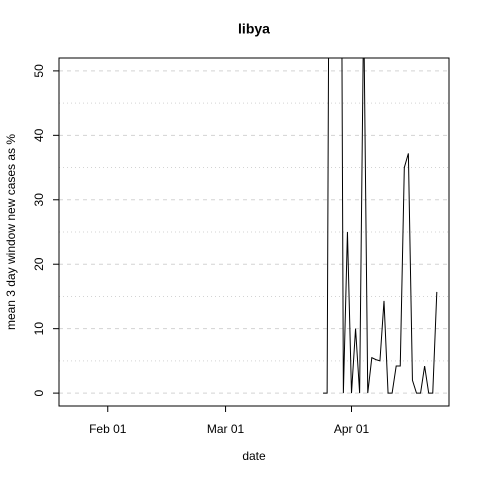  I want to click on x-tick-label: Feb 01, so click(108, 429).